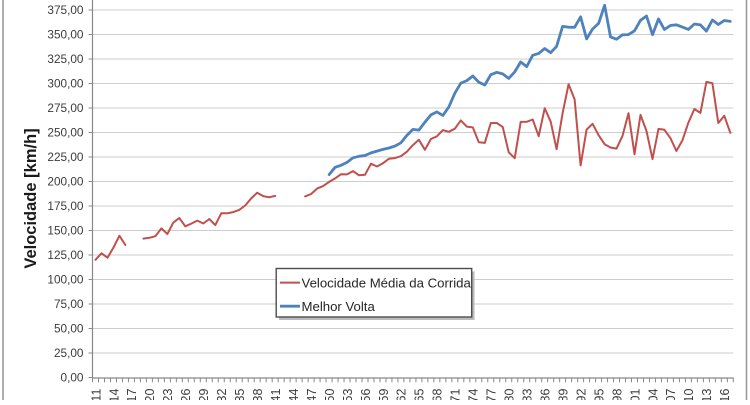 This screenshot has width=750, height=405. What do you see at coordinates (599, 394) in the screenshot?
I see `svg-text: 95` at bounding box center [599, 394].